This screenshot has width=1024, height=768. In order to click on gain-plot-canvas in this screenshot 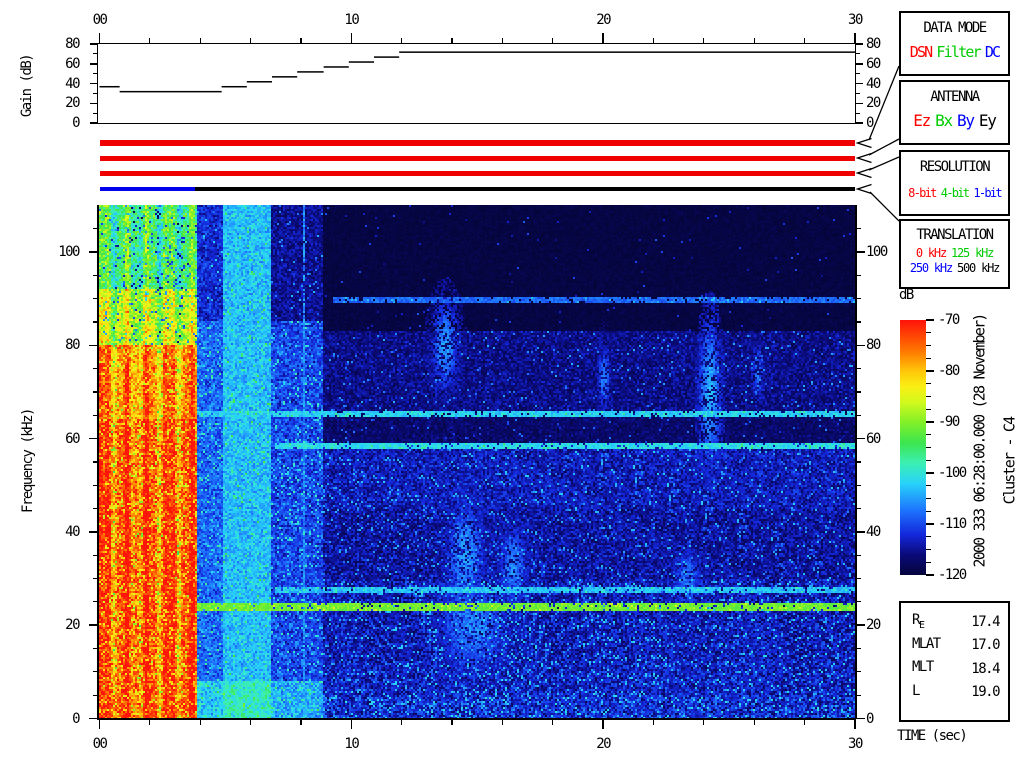, I will do `click(477, 83)`.